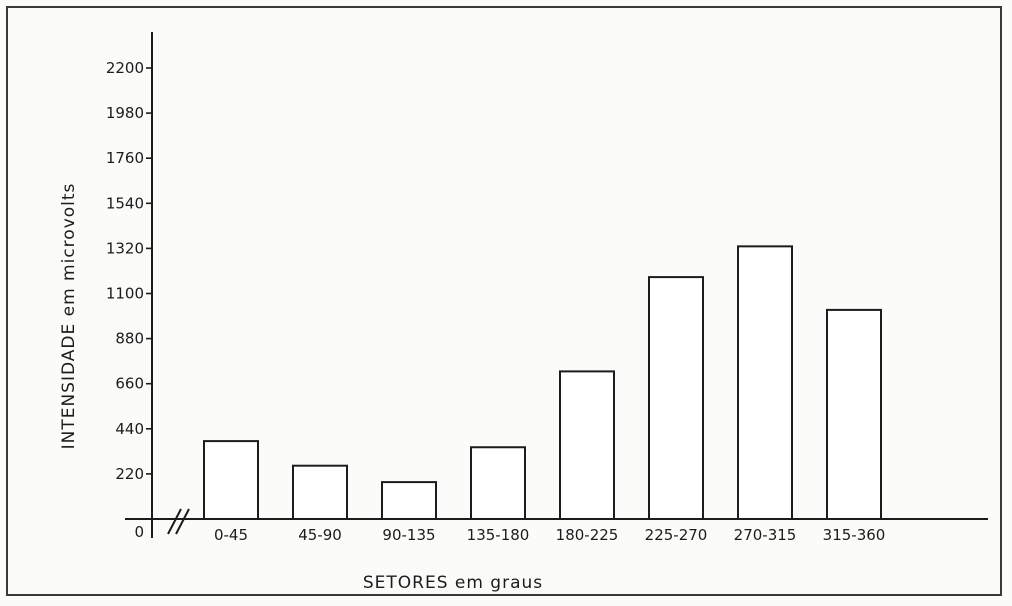 This screenshot has height=606, width=1012. I want to click on x-category-label: 135-180, so click(498, 535).